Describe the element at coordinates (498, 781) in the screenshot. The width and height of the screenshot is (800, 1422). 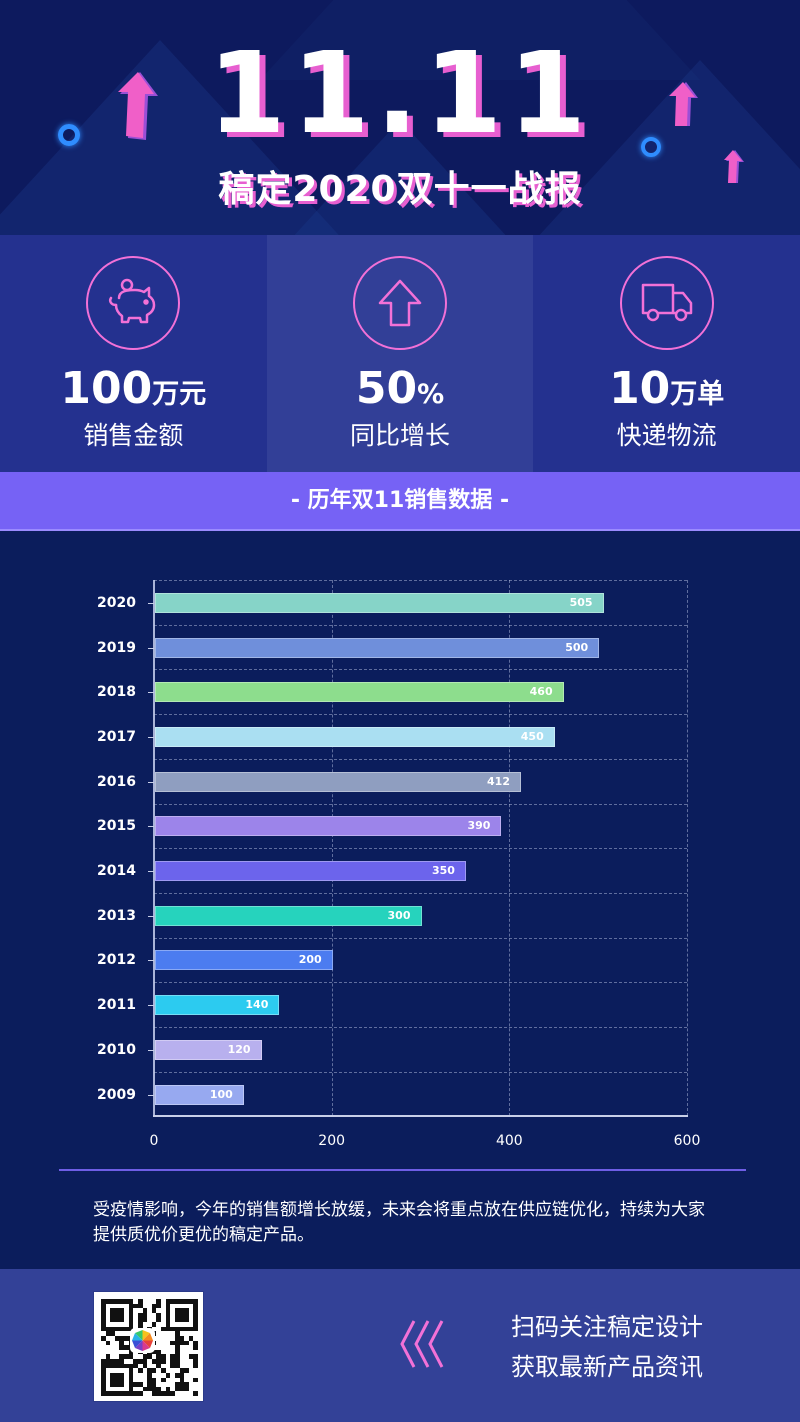
I see `bar-value-label: 412` at that location.